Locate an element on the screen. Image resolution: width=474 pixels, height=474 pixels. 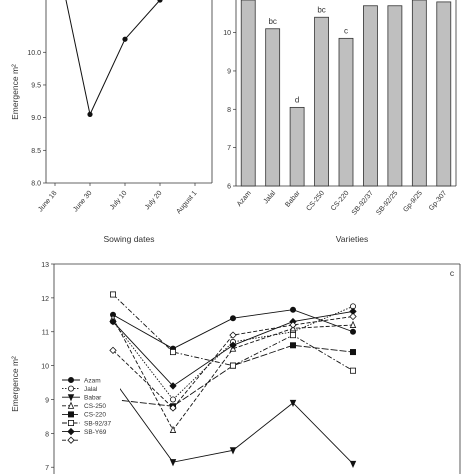
legend-label-c: Jalal is located at coordinates (91, 389).